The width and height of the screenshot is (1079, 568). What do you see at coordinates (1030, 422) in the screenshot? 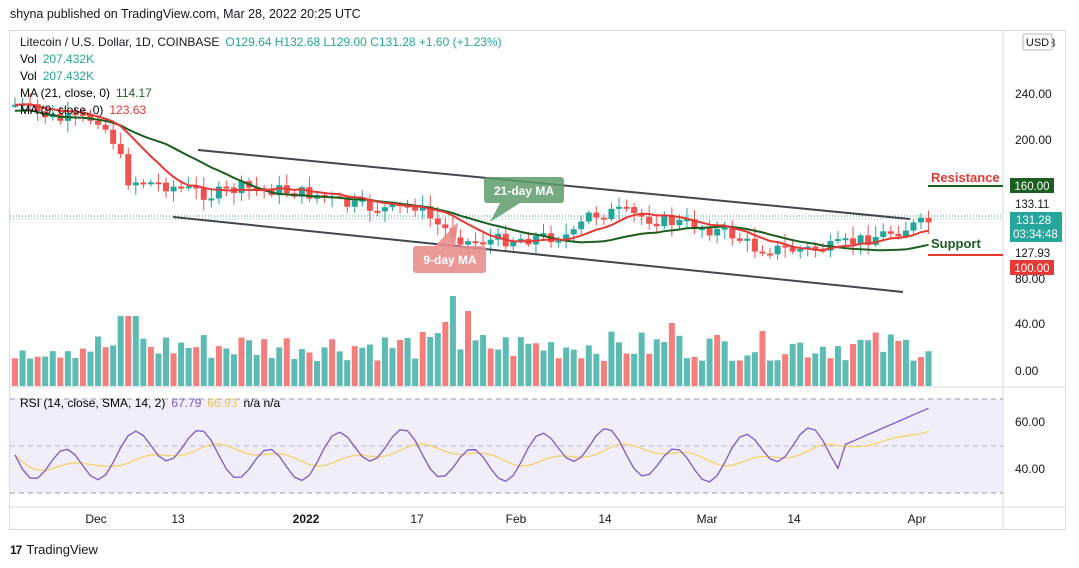
I see `rsi-tick: 60.00` at bounding box center [1030, 422].